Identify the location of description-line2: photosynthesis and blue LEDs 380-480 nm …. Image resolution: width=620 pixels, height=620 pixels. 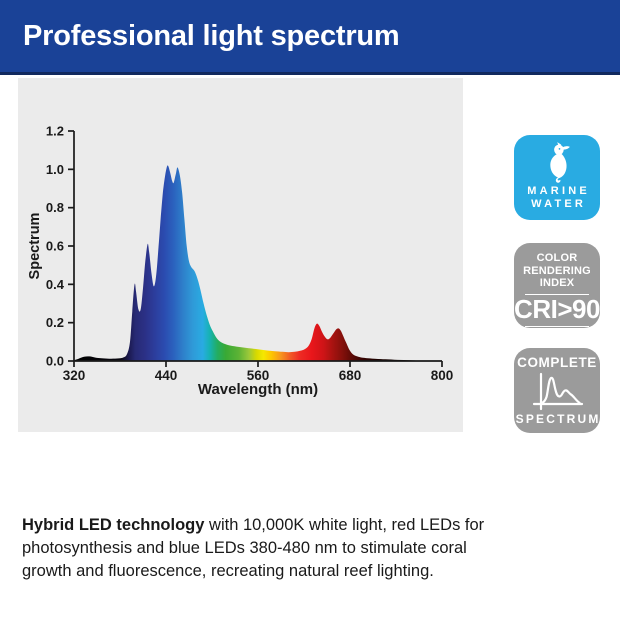
(244, 548).